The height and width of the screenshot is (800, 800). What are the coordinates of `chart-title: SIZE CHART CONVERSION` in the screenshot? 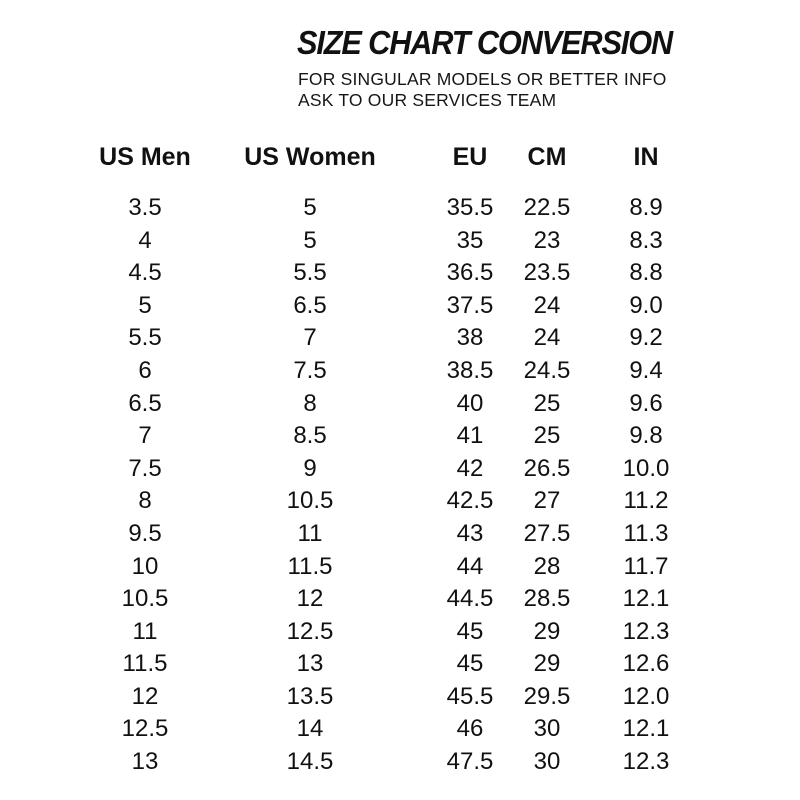 It's located at (485, 42).